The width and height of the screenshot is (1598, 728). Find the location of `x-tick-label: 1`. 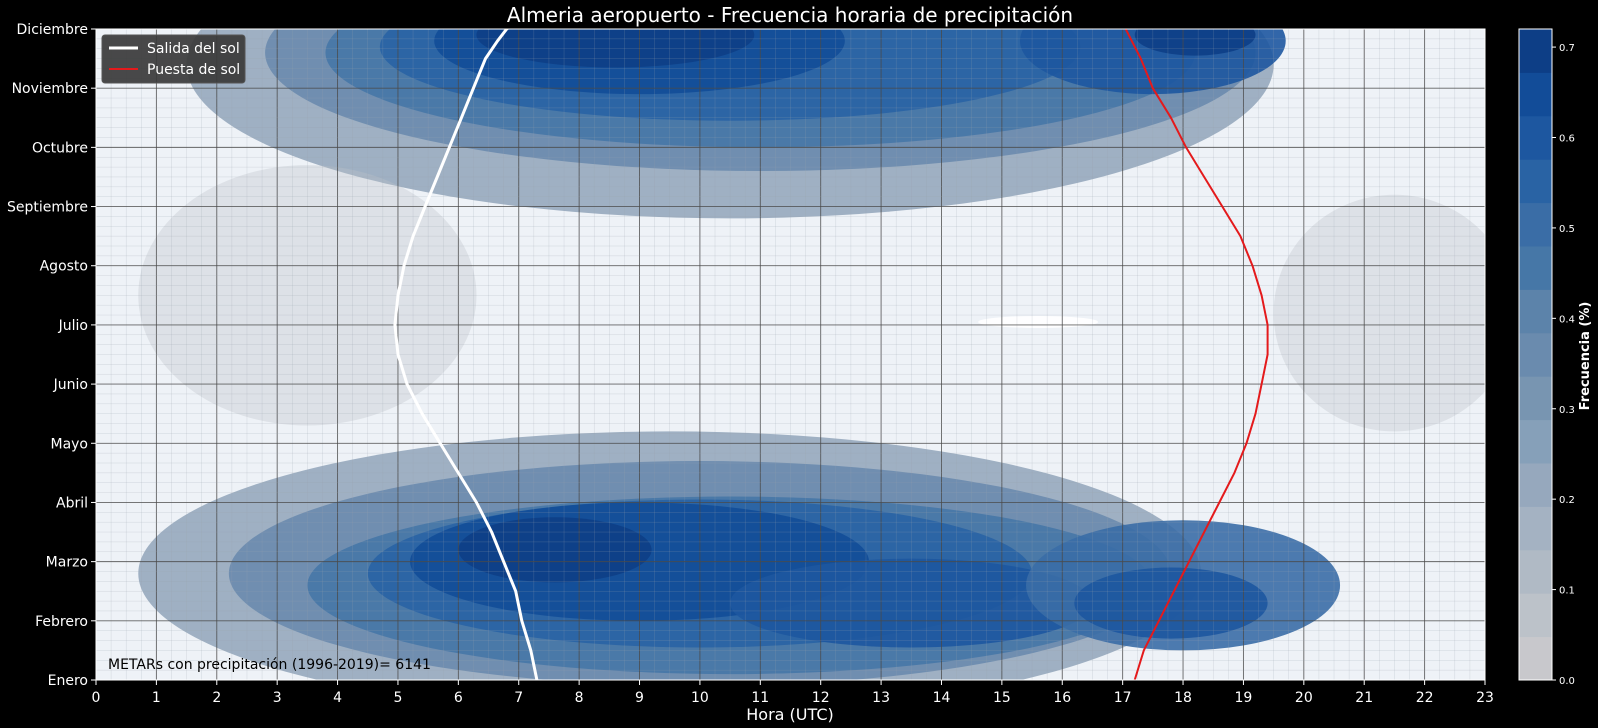

x-tick-label: 1 is located at coordinates (156, 698).